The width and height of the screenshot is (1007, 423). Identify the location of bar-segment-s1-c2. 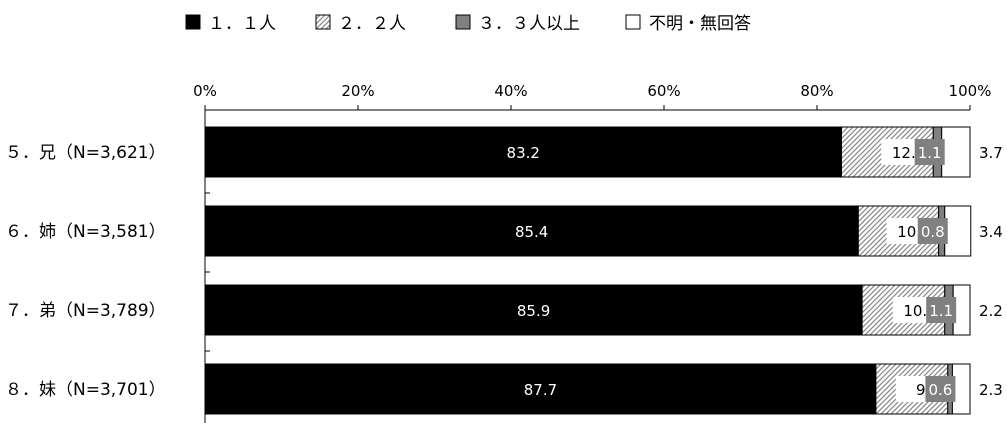
(531, 231).